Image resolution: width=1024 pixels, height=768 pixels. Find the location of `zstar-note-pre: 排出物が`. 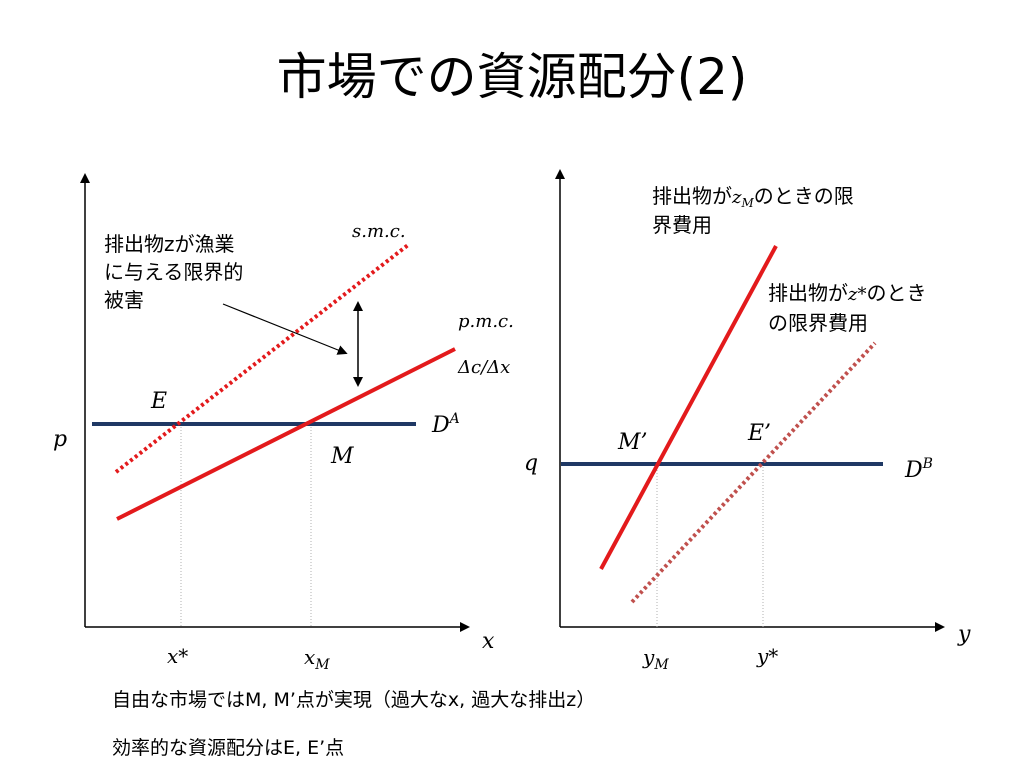

zstar-note-pre: 排出物が is located at coordinates (808, 293).